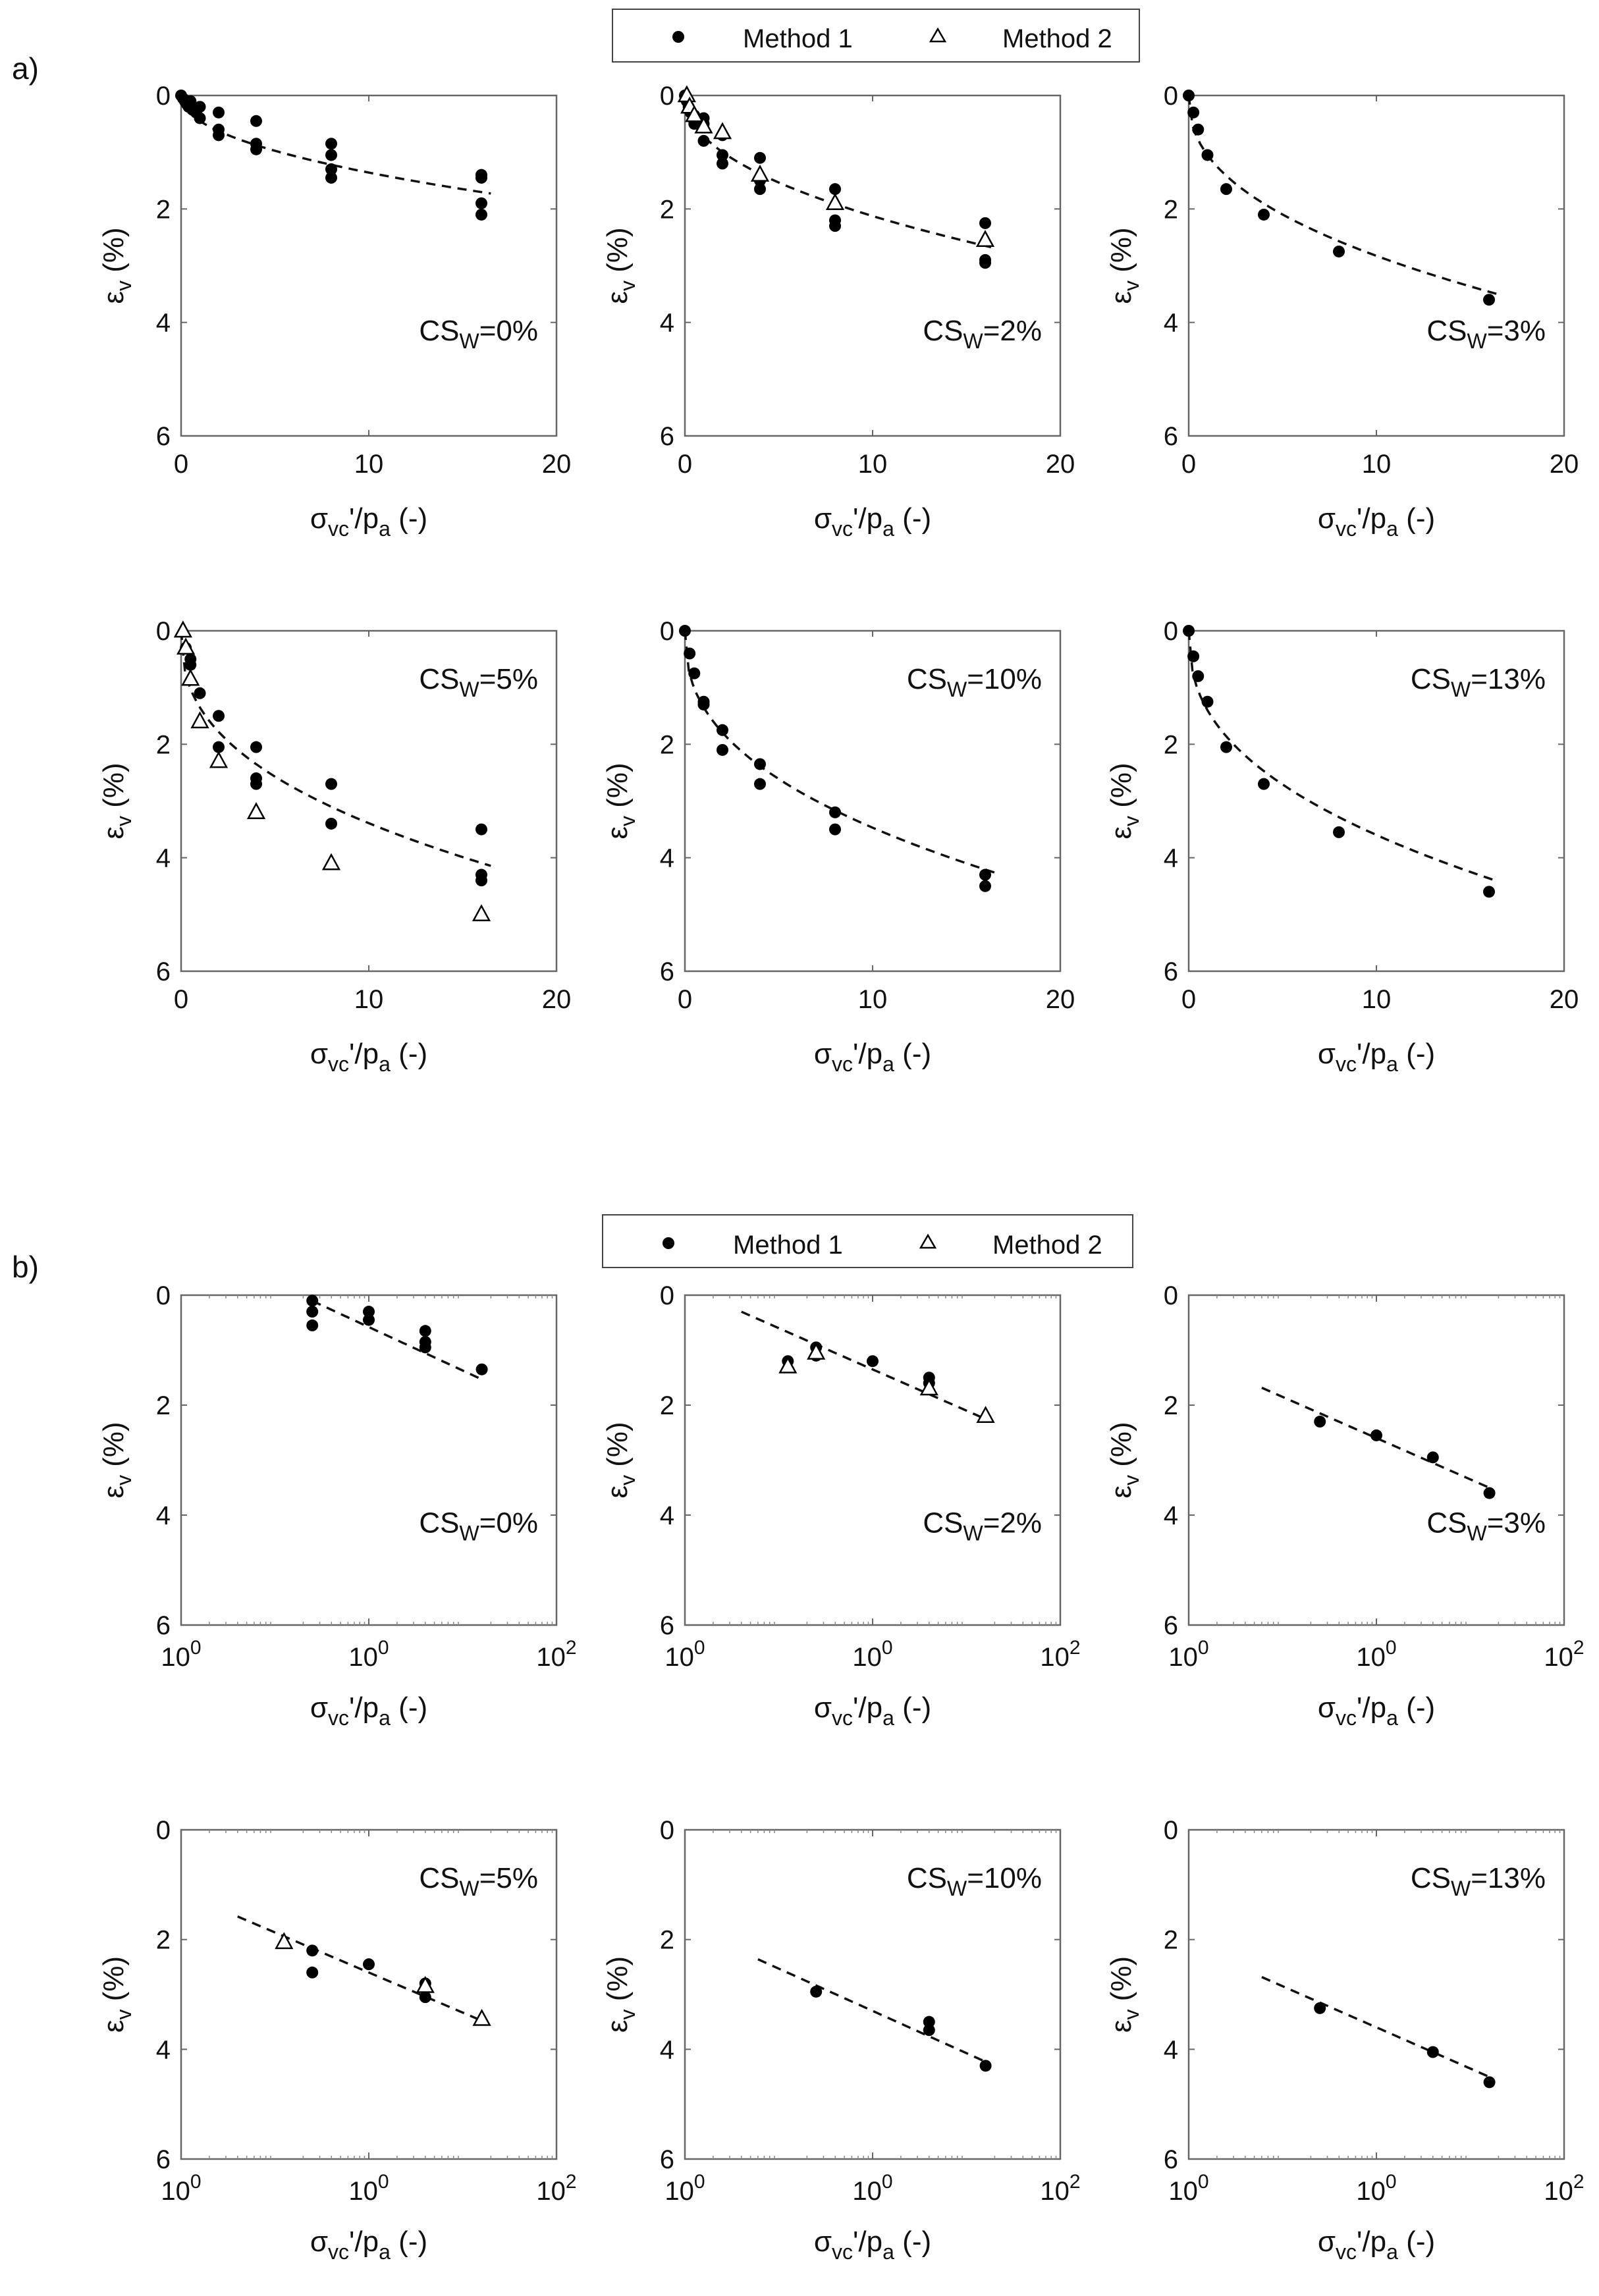 Image resolution: width=1599 pixels, height=2296 pixels. I want to click on x-tick-exponent: 0, so click(196, 2182).